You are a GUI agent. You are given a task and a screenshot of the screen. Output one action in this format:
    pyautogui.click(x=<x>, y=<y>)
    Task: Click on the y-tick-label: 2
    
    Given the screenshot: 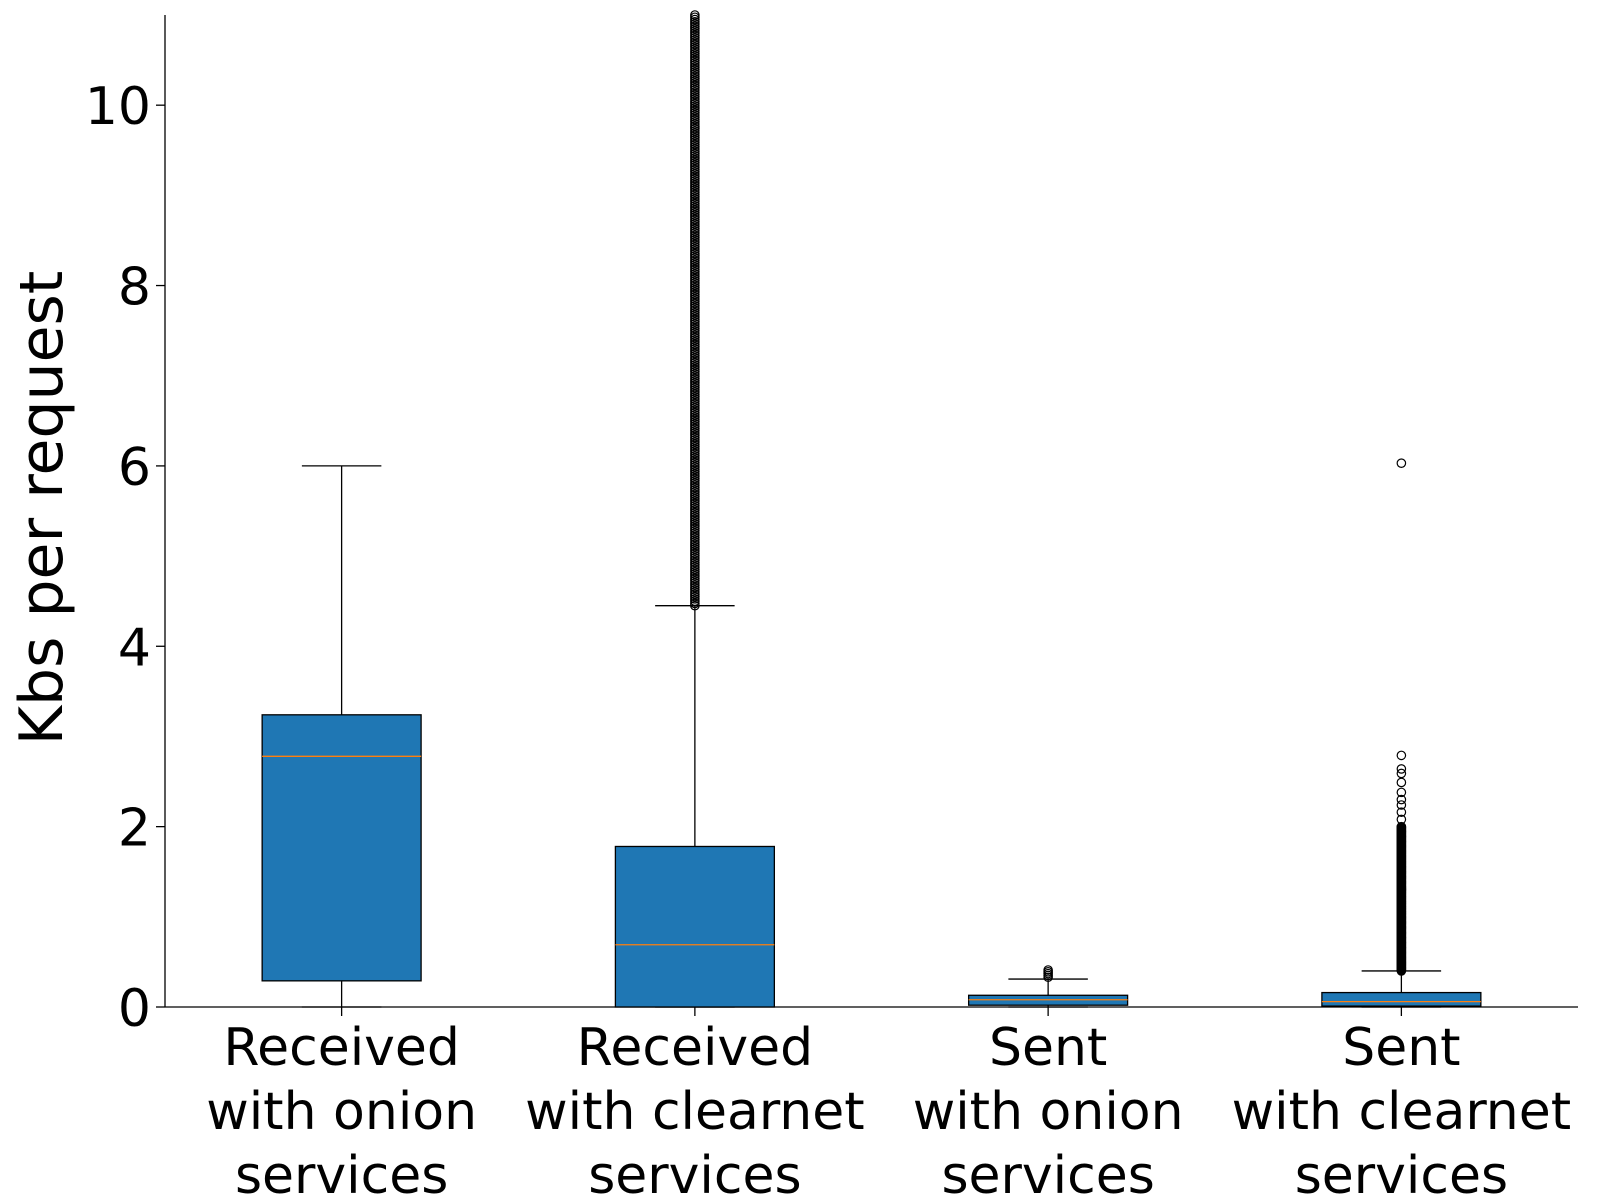 What is the action you would take?
    pyautogui.click(x=134, y=829)
    